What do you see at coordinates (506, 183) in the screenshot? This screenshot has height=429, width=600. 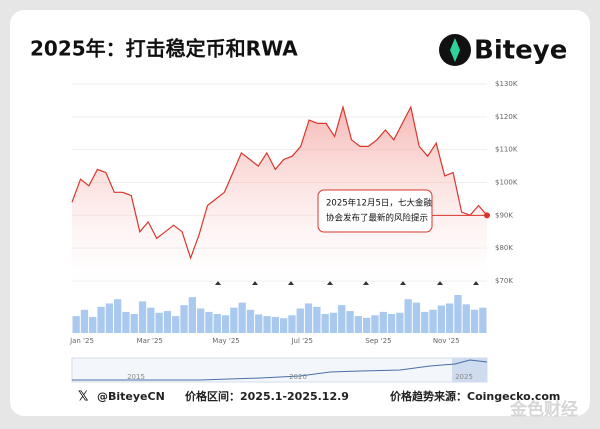 I see `y-tick-label: $100K` at bounding box center [506, 183].